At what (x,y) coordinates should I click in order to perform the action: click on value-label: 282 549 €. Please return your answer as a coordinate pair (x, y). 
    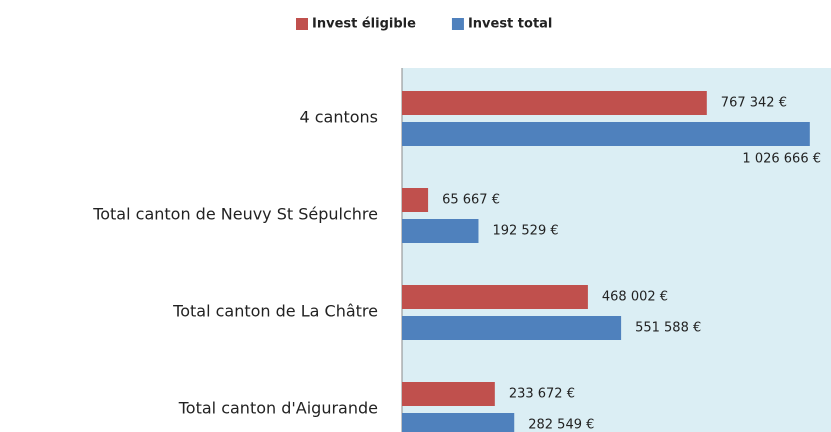
    Looking at the image, I should click on (561, 425).